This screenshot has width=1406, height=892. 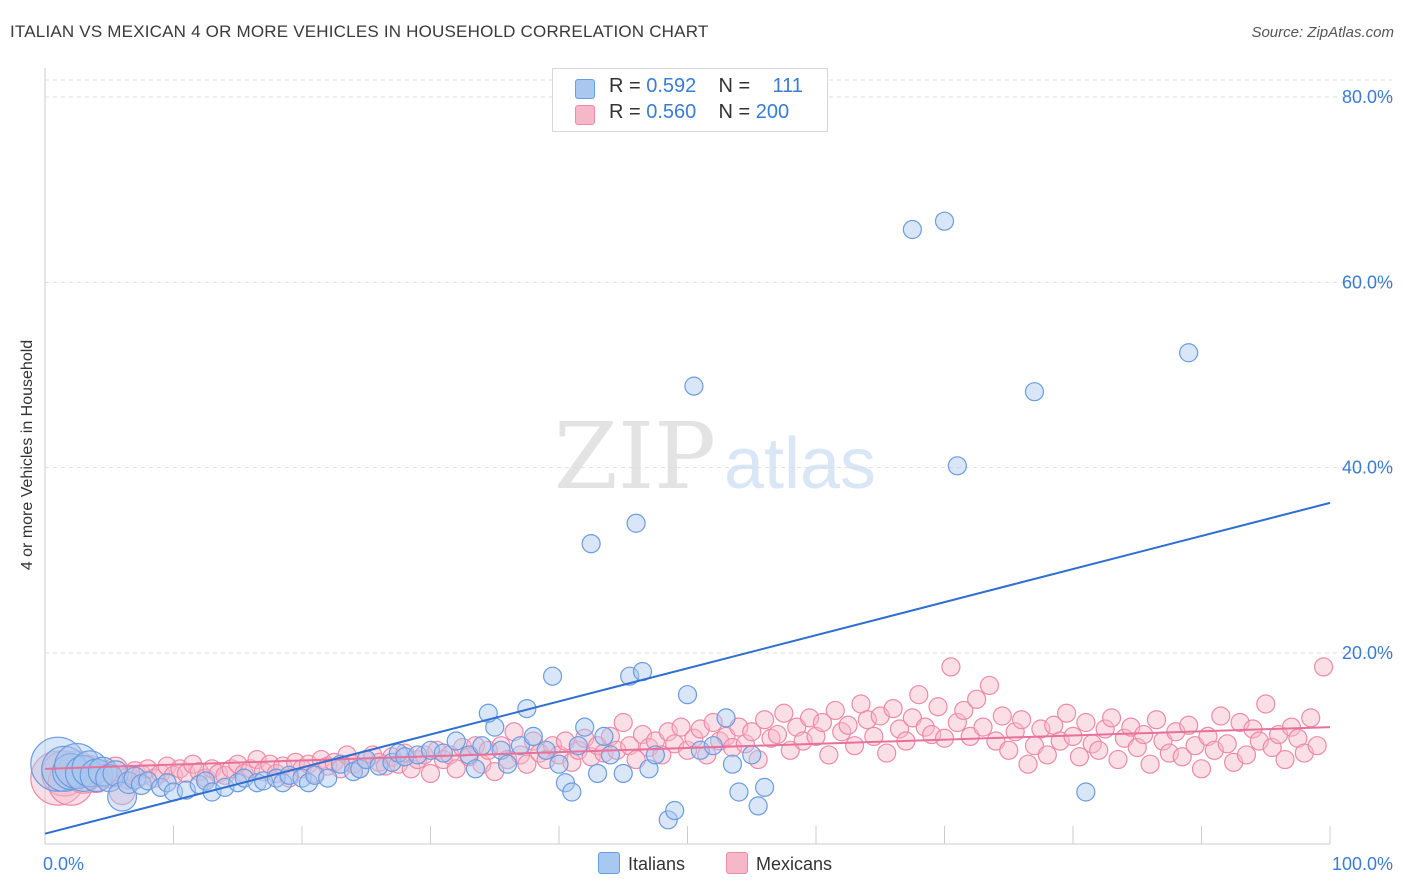 What do you see at coordinates (737, 86) in the screenshot?
I see `italians-n-label: N =` at bounding box center [737, 86].